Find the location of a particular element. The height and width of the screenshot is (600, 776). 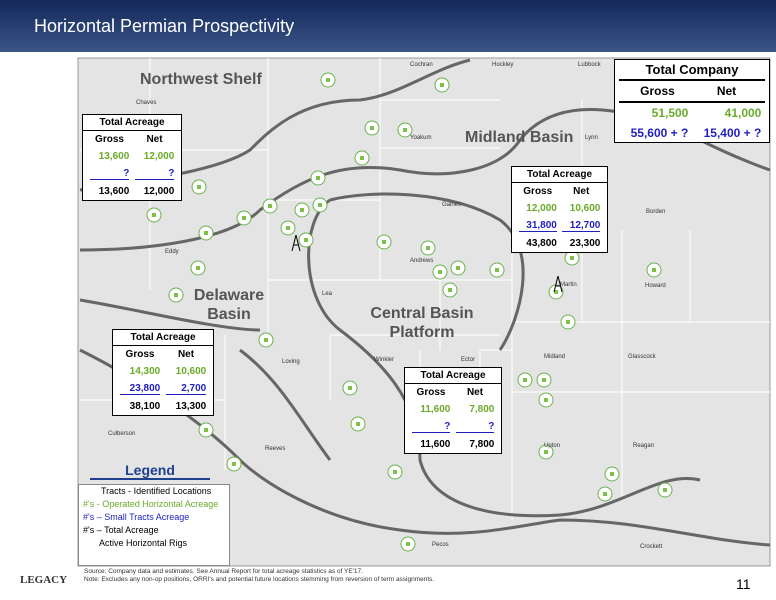

county-label: Midland is located at coordinates (554, 357).